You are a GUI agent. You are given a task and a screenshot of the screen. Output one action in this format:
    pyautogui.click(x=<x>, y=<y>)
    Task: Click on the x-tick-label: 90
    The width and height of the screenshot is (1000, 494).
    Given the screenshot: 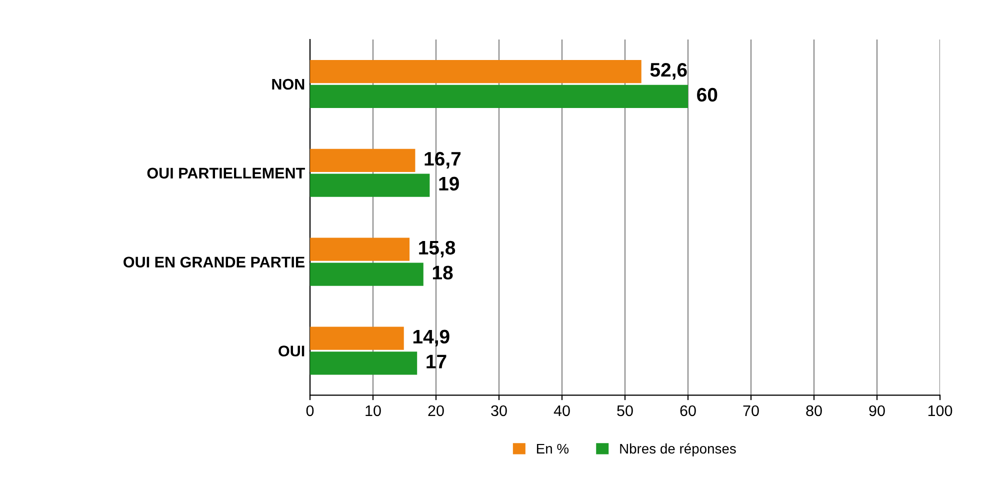 What is the action you would take?
    pyautogui.click(x=877, y=410)
    